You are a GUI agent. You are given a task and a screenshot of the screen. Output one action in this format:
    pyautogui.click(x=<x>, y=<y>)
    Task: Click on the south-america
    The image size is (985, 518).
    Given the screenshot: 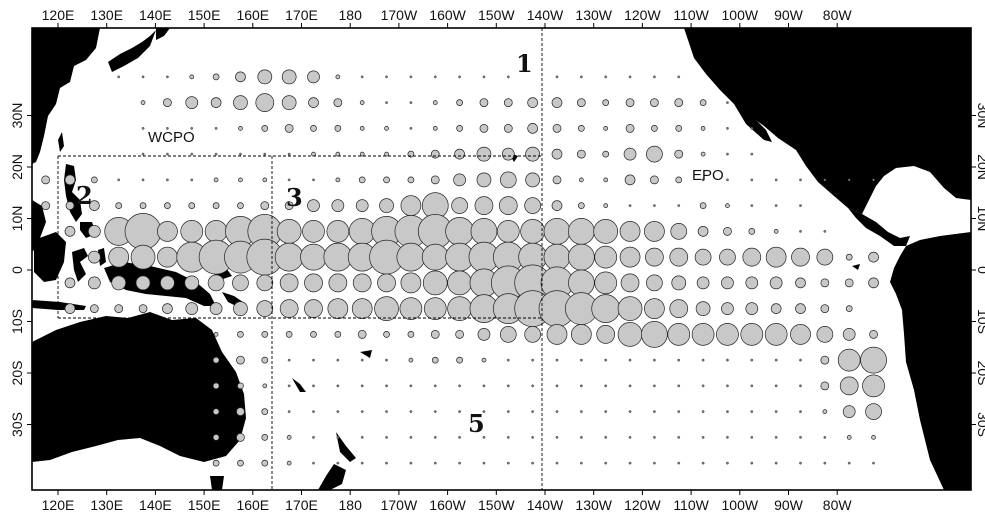 What is the action you would take?
    pyautogui.click(x=930, y=361)
    